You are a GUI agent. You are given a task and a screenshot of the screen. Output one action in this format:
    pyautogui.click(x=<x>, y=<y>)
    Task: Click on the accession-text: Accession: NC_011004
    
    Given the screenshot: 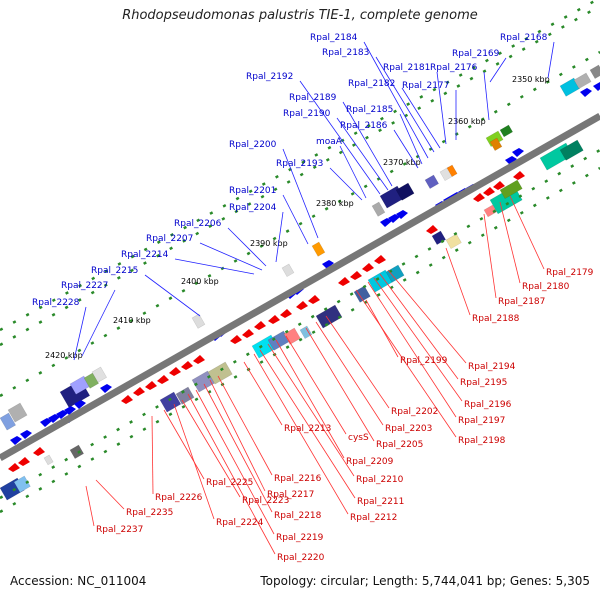 What is the action you would take?
    pyautogui.click(x=78, y=581)
    